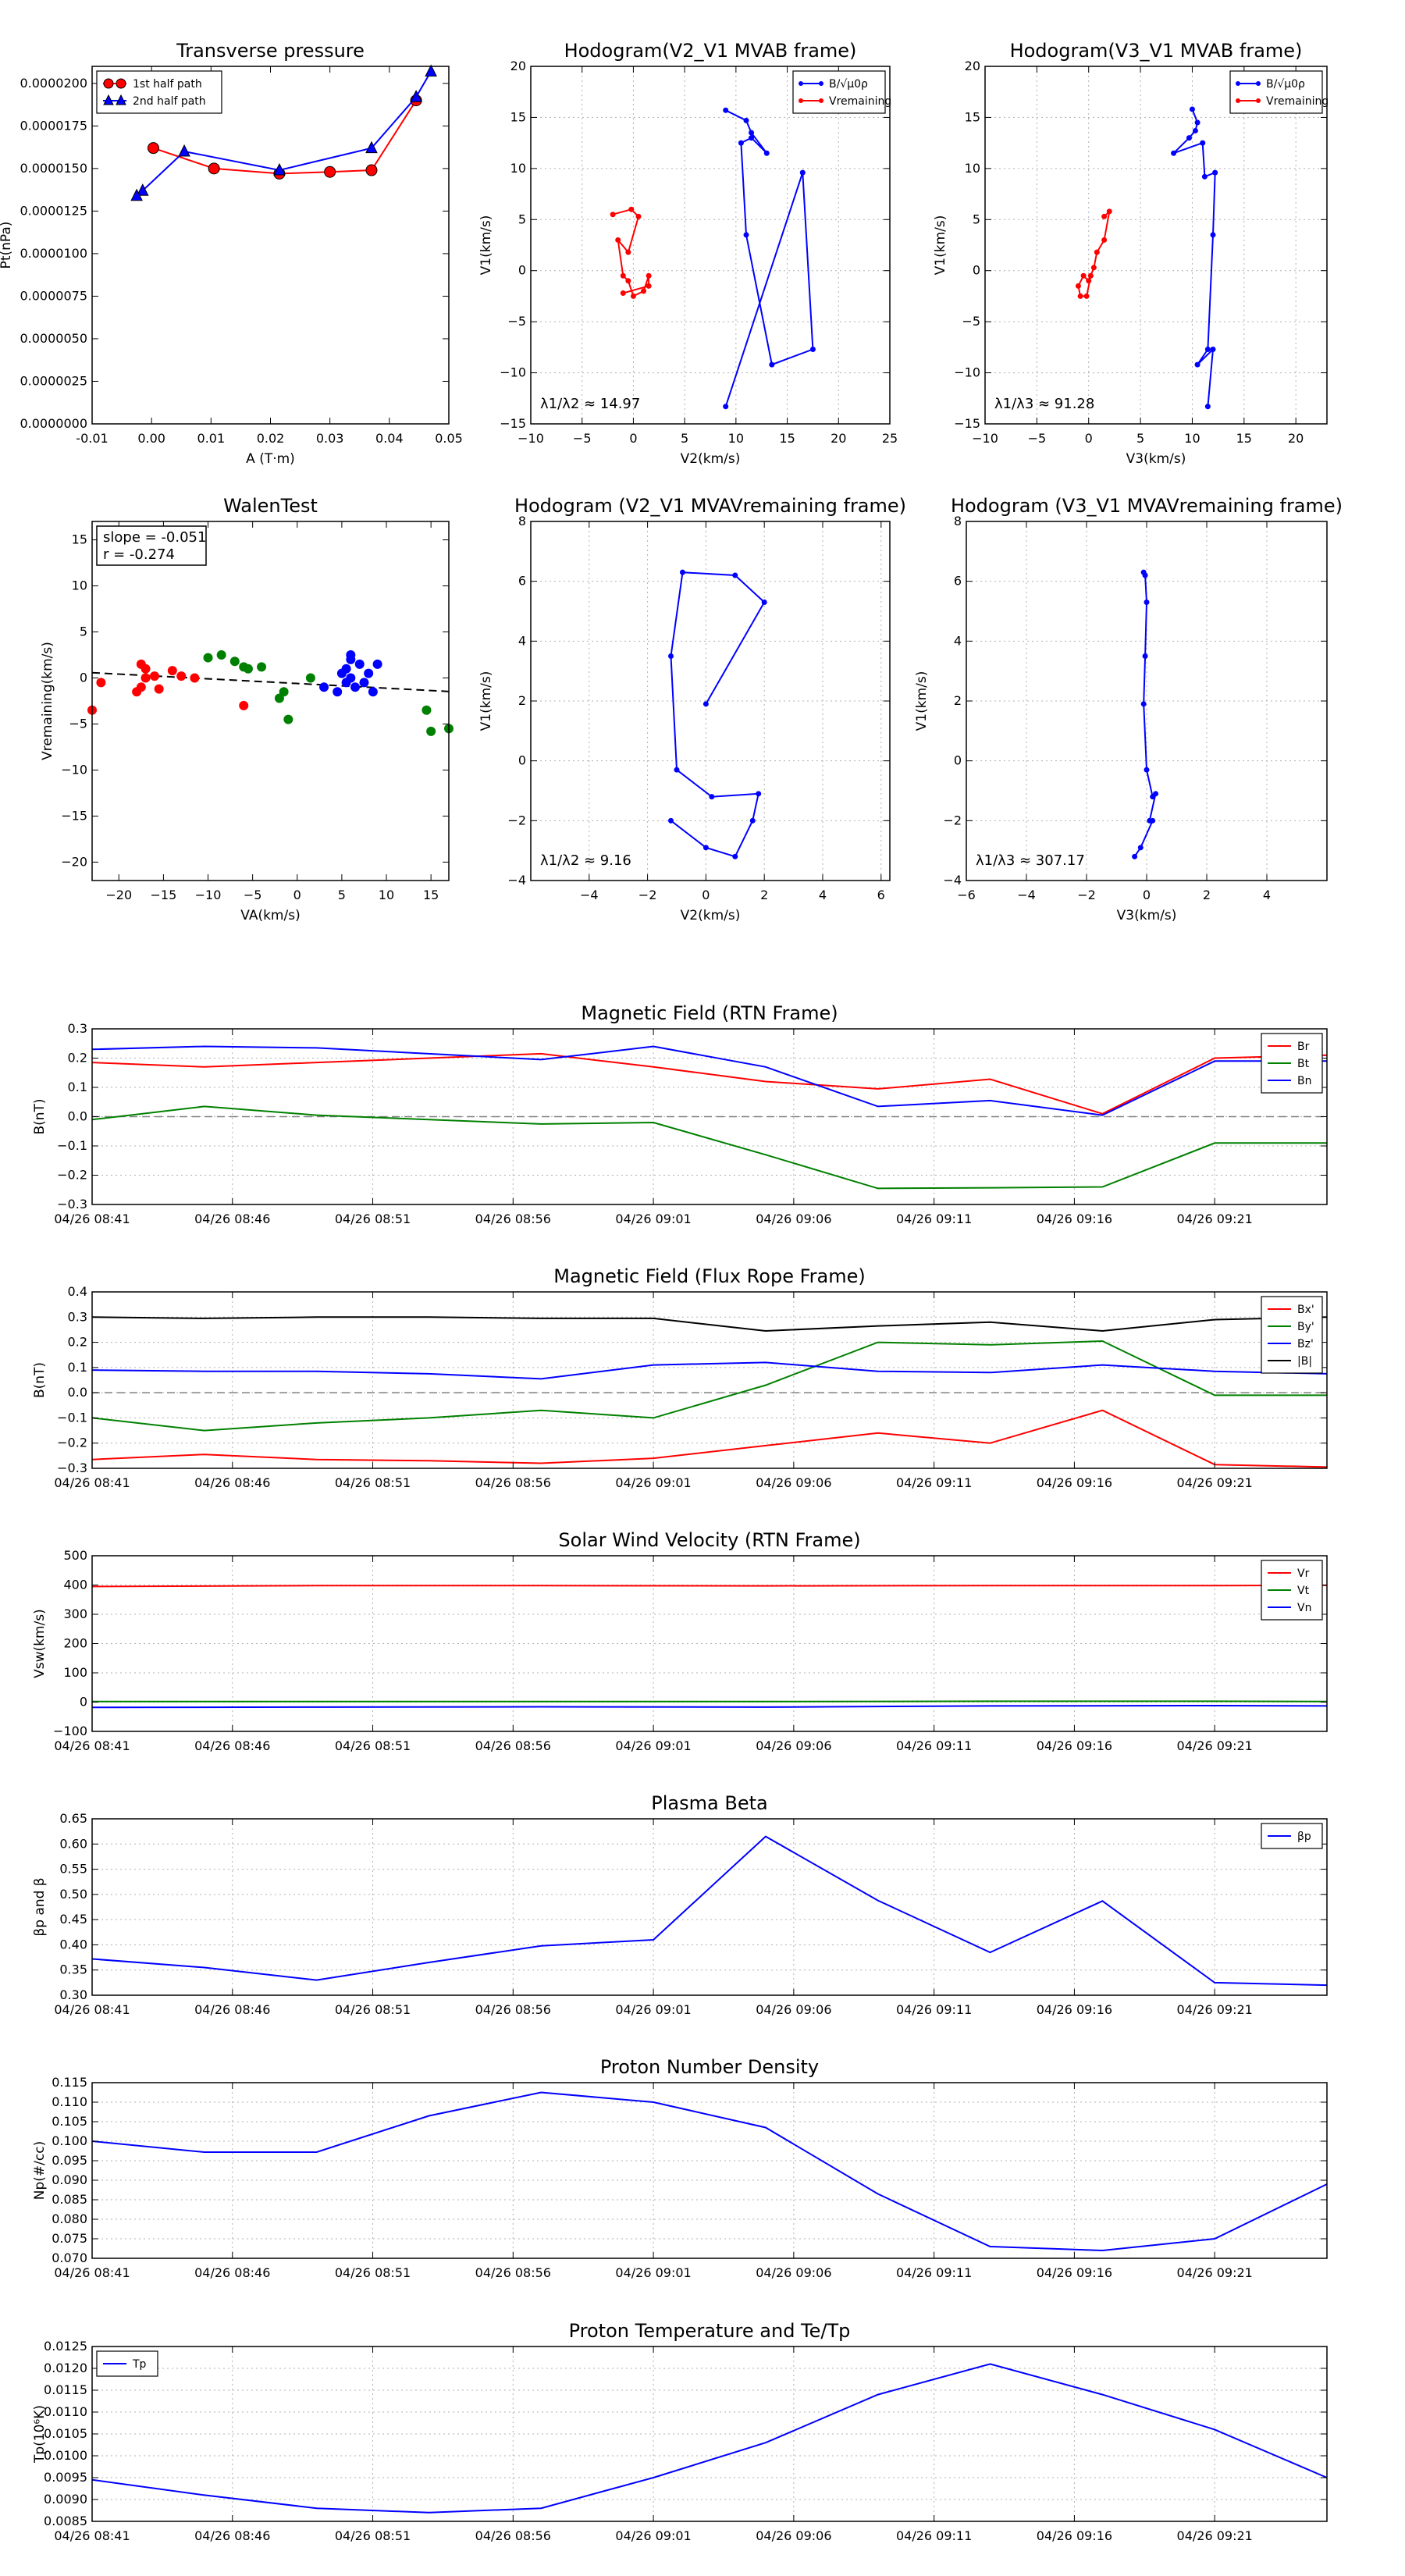 The width and height of the screenshot is (1405, 2576). Describe the element at coordinates (653, 2535) in the screenshot. I see `x-tick-label: 04/26 09:01` at that location.